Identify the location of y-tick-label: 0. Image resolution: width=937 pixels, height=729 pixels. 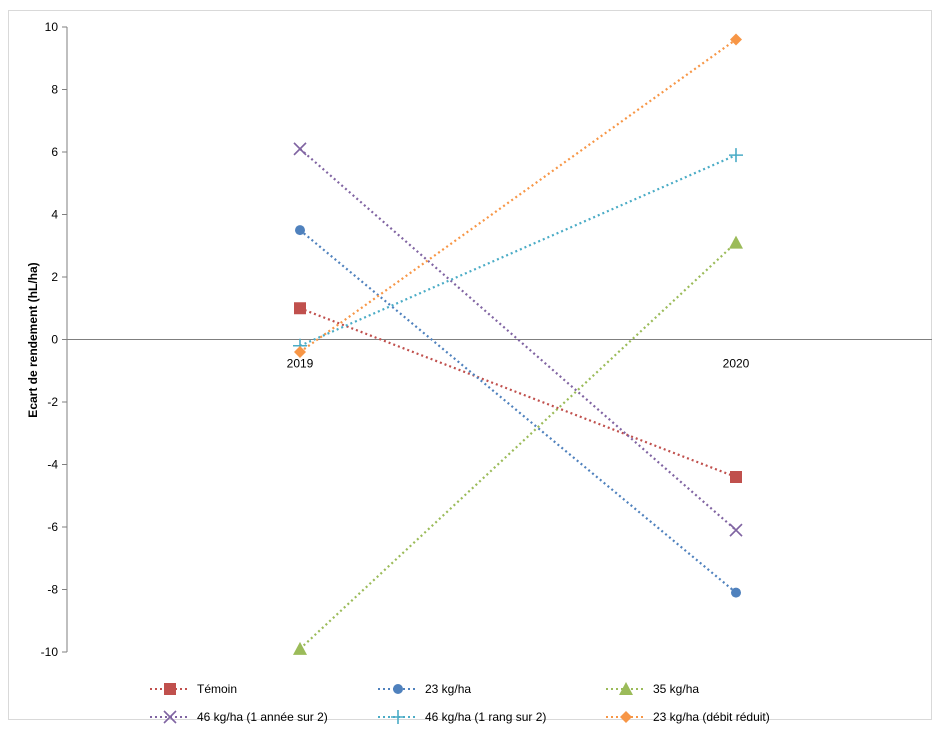
(54, 340).